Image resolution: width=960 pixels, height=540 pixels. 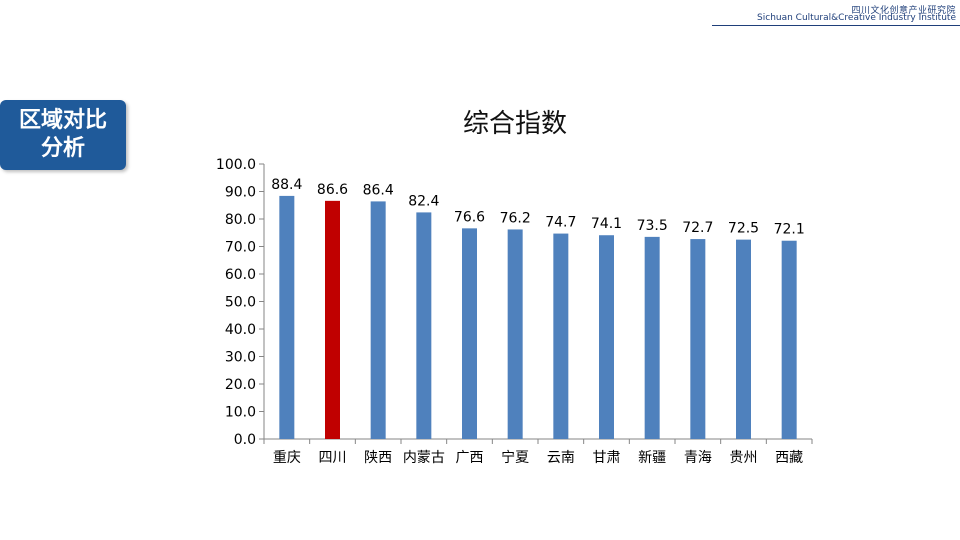 What do you see at coordinates (240, 303) in the screenshot?
I see `y-tick-label: 50.0` at bounding box center [240, 303].